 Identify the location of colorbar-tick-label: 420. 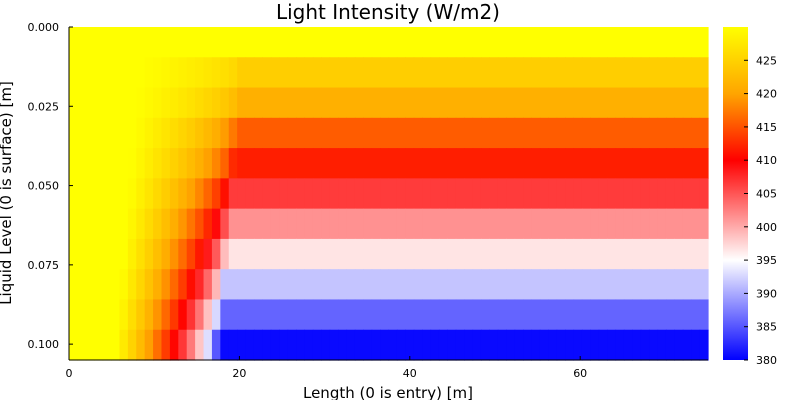
(766, 94).